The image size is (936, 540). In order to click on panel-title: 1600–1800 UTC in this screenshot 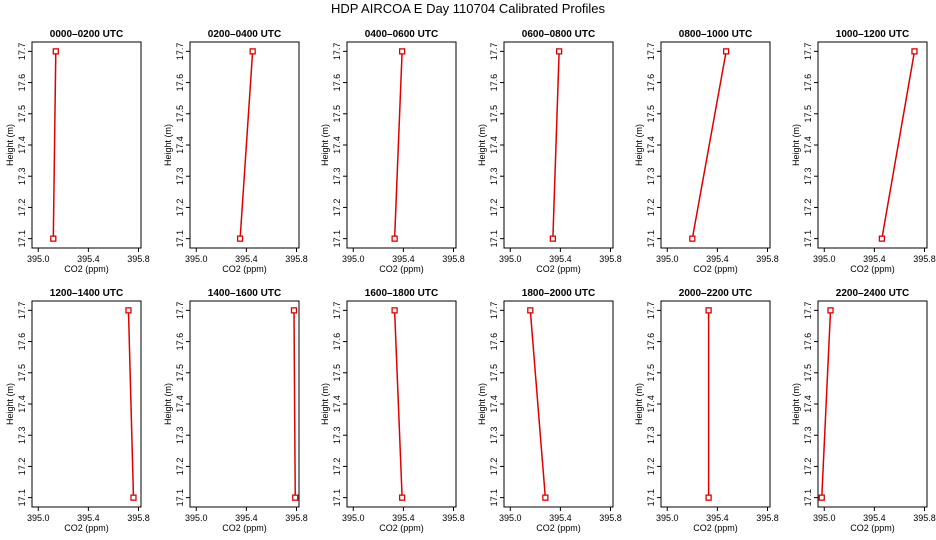, I will do `click(401, 293)`.